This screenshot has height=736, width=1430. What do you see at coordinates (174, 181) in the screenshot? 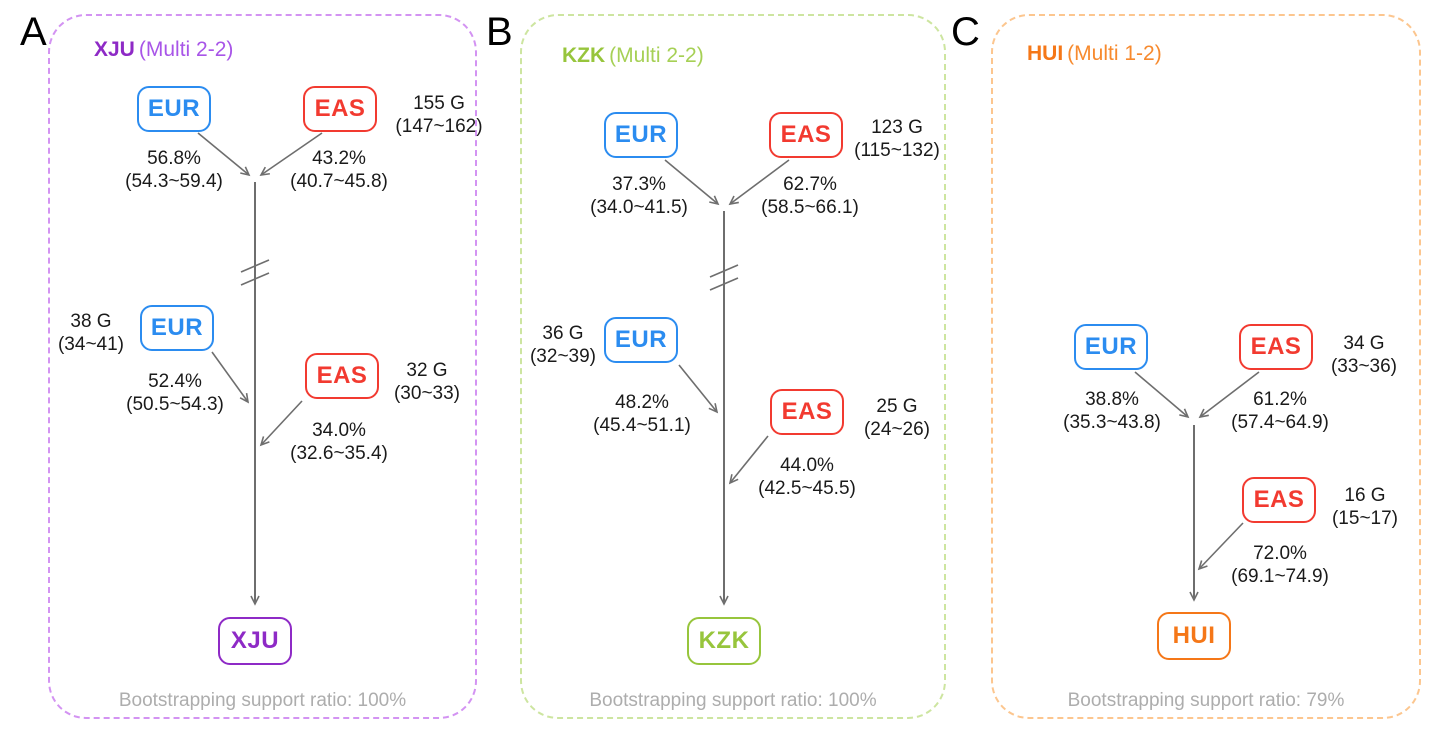
I see `proportion-ci: (54.3~59.4)` at bounding box center [174, 181].